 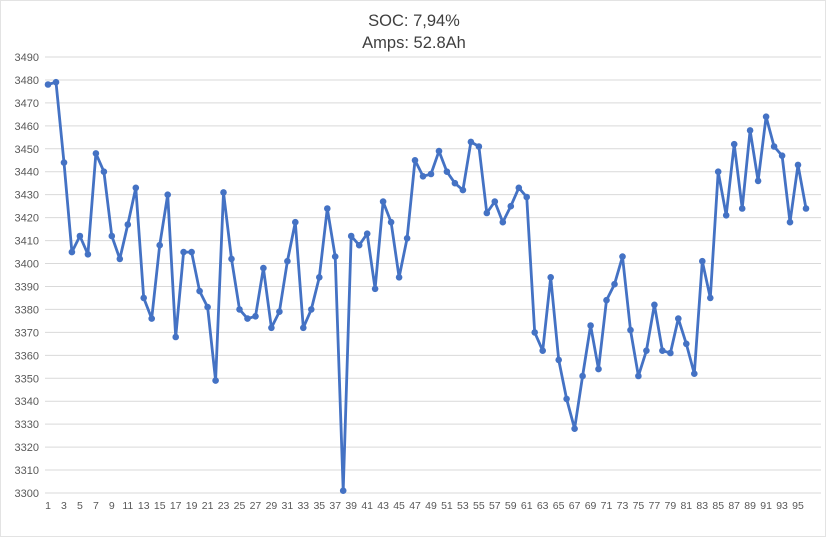 What do you see at coordinates (414, 43) in the screenshot?
I see `chart-title-line-2: Amps: 52.8Ah` at bounding box center [414, 43].